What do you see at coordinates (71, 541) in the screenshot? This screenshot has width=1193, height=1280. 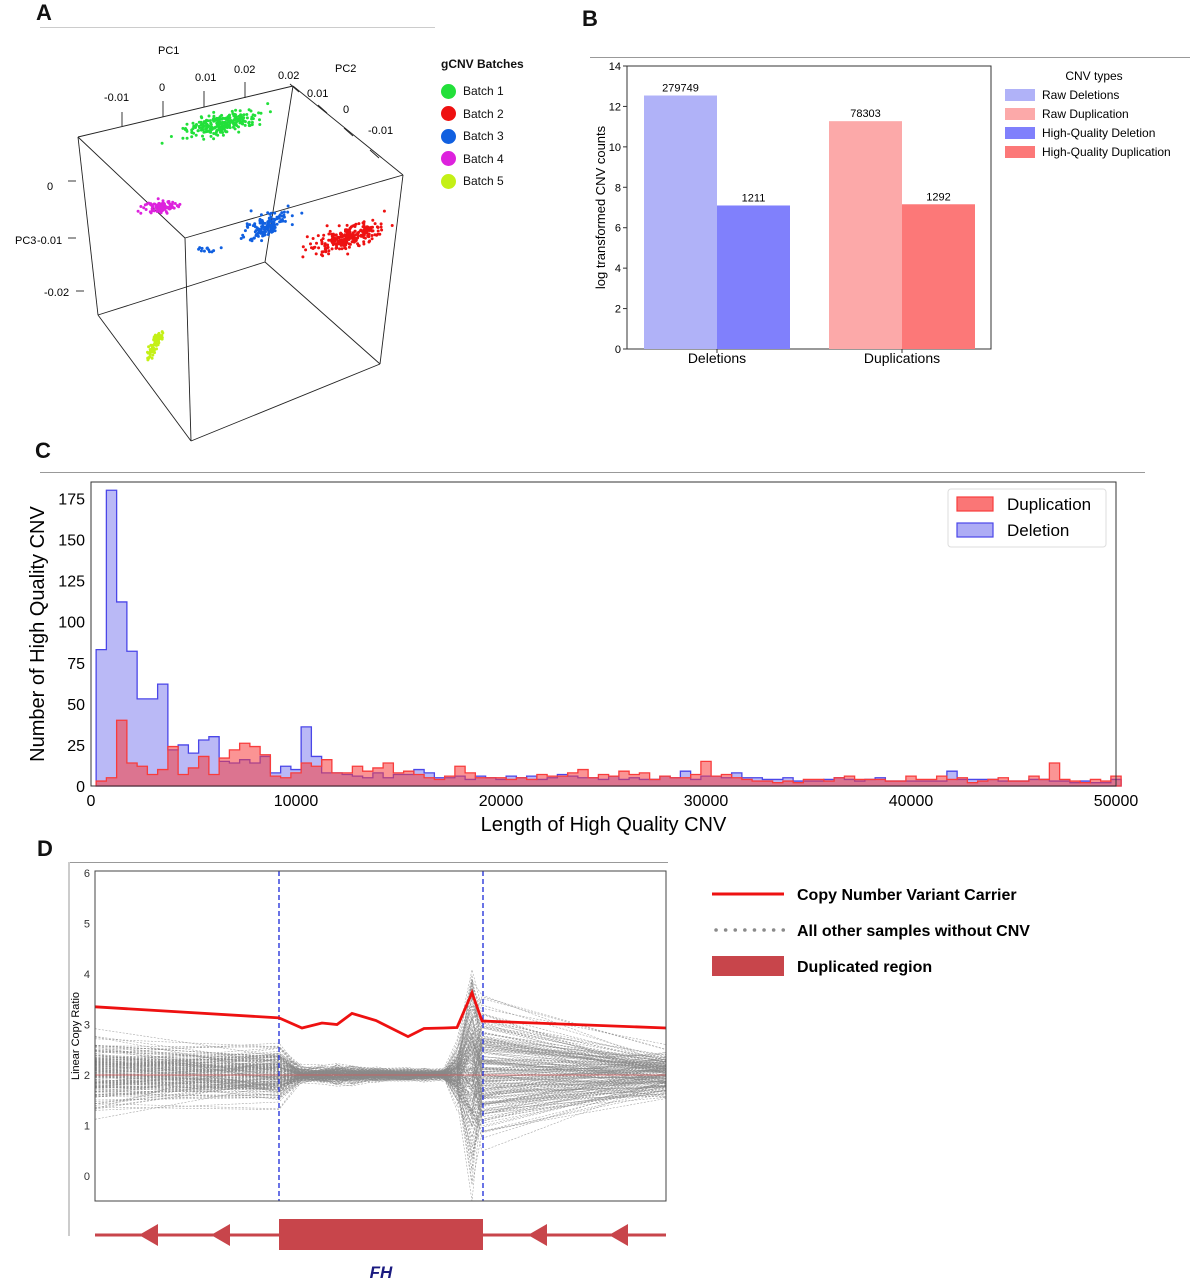 I see `y-tick-label: 150` at bounding box center [71, 541].